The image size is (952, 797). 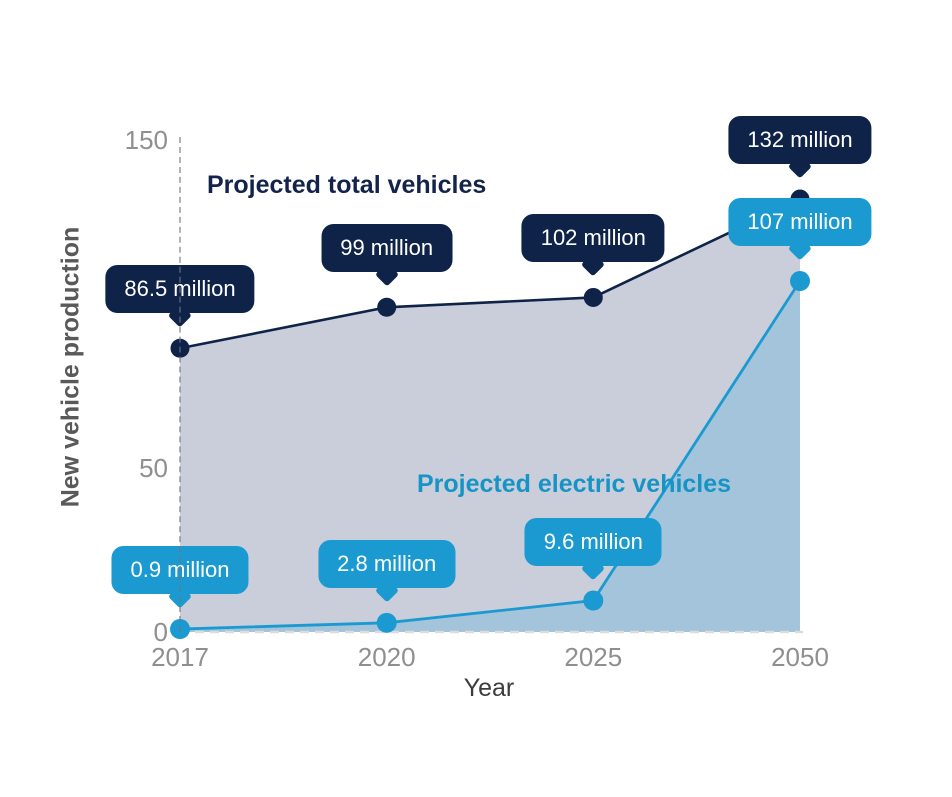 I want to click on y-axis-title: New vehicle production, so click(x=70, y=367).